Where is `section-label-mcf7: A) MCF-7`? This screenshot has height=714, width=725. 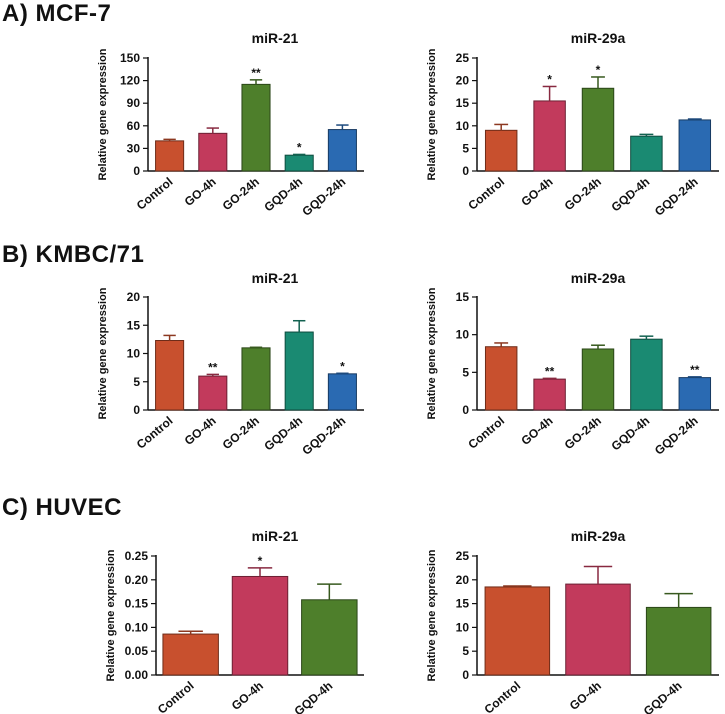
section-label-mcf7: A) MCF-7 is located at coordinates (57, 13).